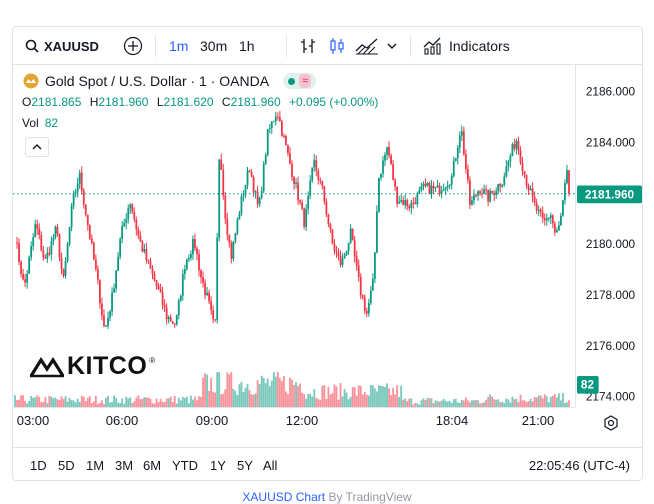 This screenshot has width=654, height=504. What do you see at coordinates (27, 102) in the screenshot?
I see `open-label: O` at bounding box center [27, 102].